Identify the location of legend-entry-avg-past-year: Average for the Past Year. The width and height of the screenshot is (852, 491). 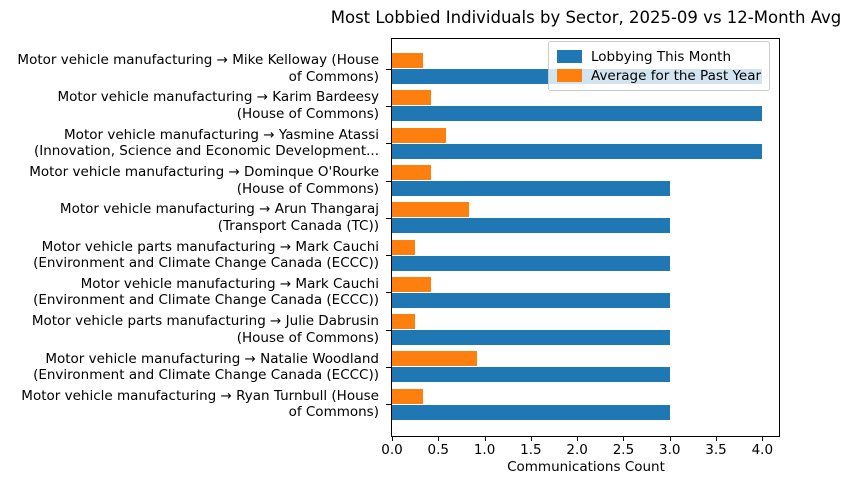
(659, 75).